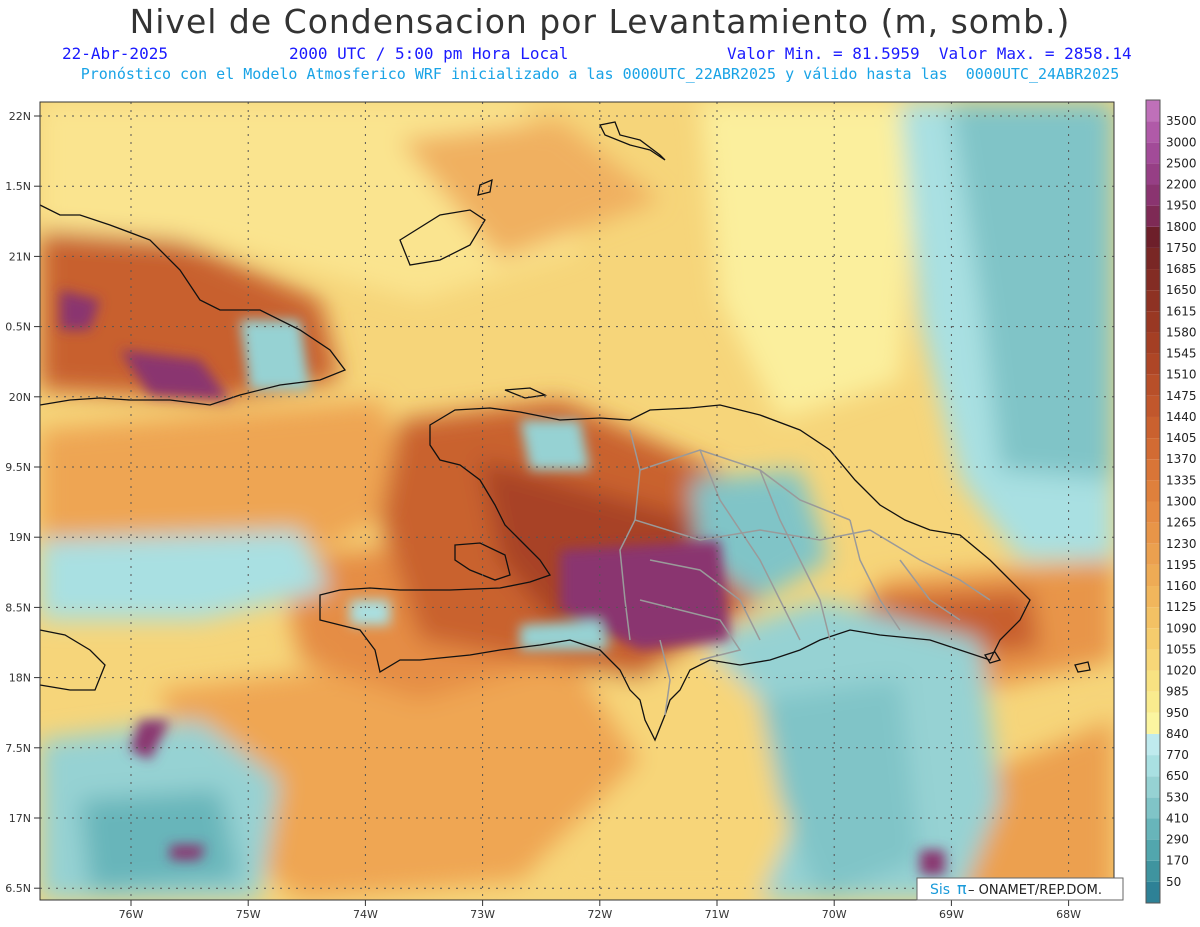 The image size is (1200, 927). What do you see at coordinates (1177, 861) in the screenshot?
I see `legend-level-label: 170` at bounding box center [1177, 861].